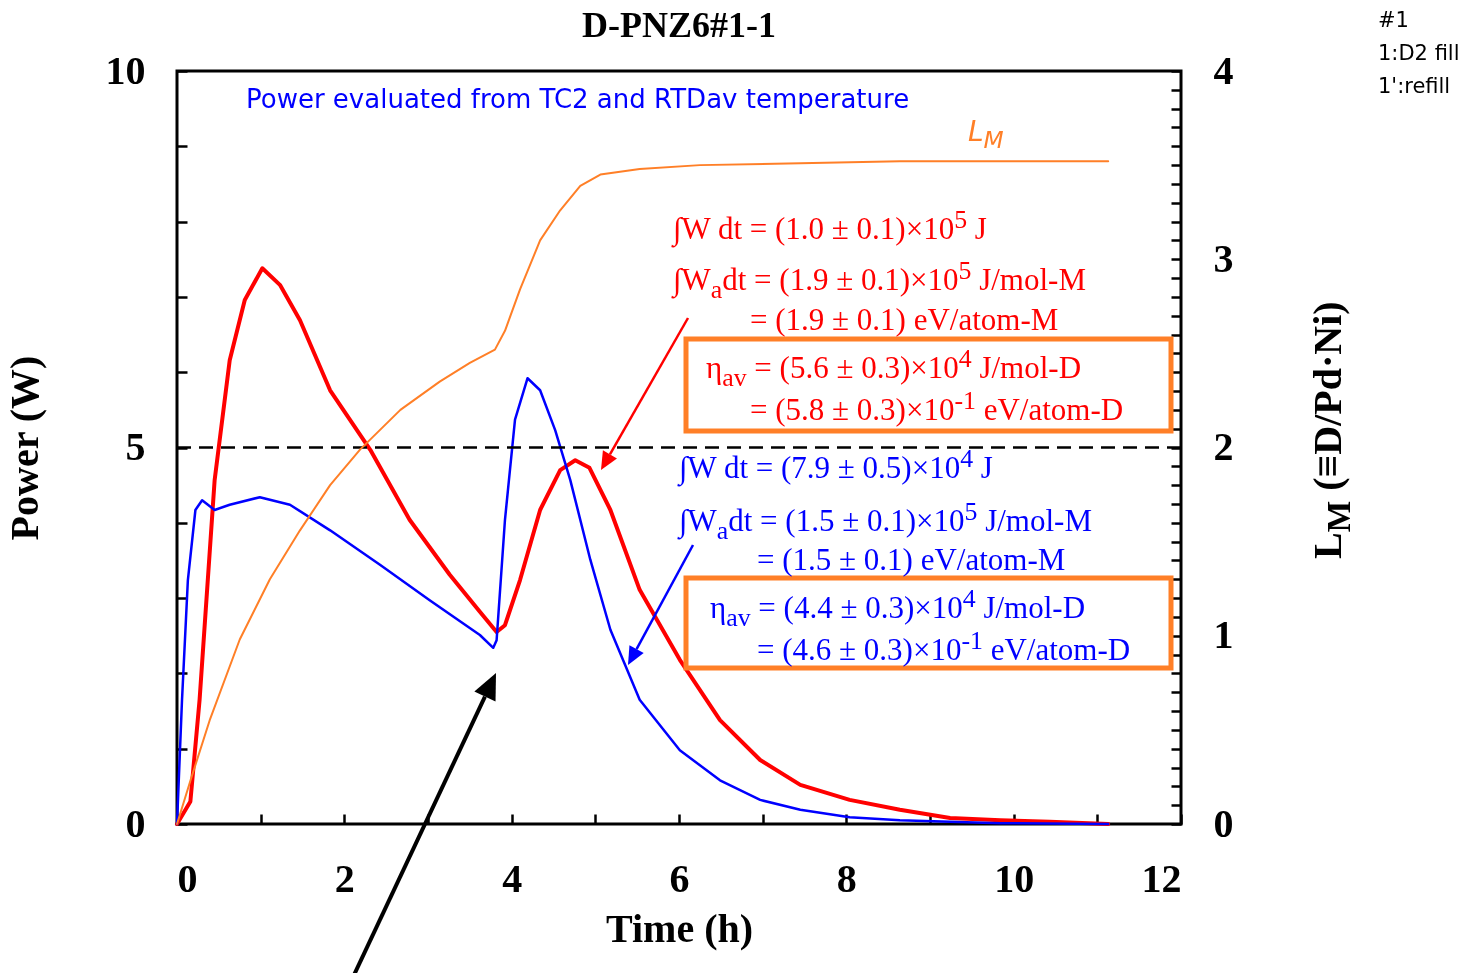 Image resolution: width=1464 pixels, height=973 pixels. Describe the element at coordinates (885, 521) in the screenshot. I see `annotation: ∫W$_{a}$dt = (1.5 ± 0.1)×10$^{5}$ J/mol-M` at that location.